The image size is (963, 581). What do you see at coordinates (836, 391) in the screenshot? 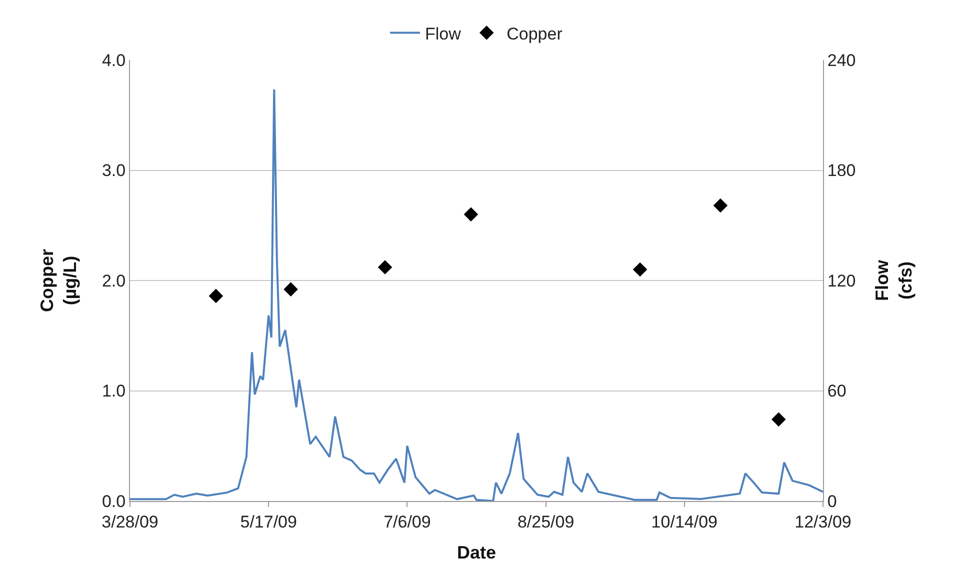
I see `y2-tick-label: 60` at bounding box center [836, 391].